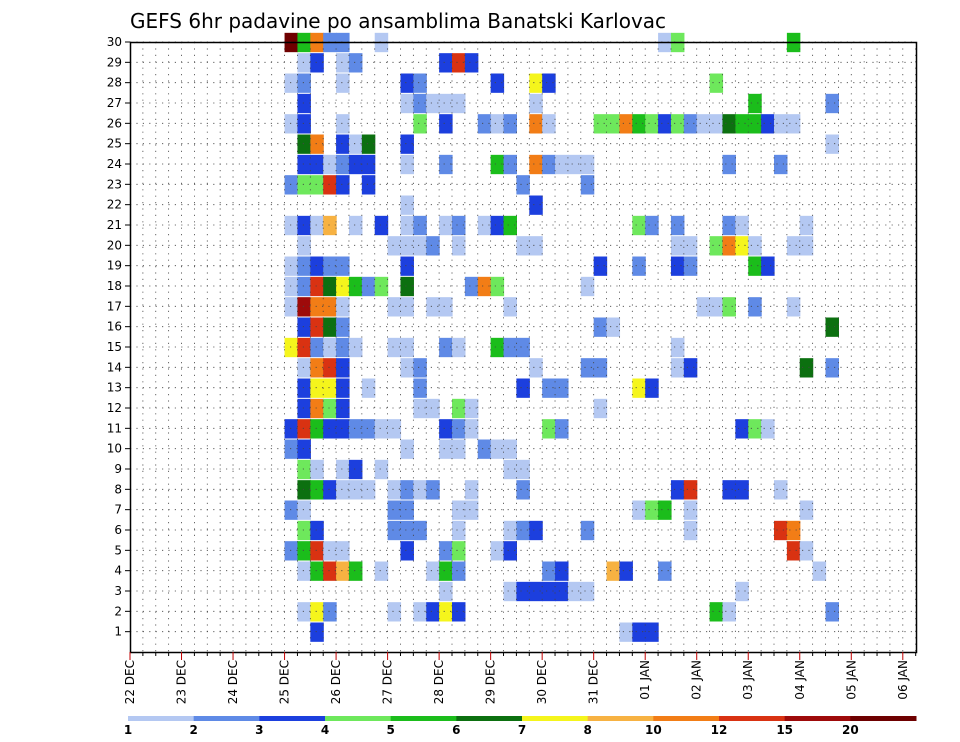 This screenshot has height=742, width=960. What do you see at coordinates (114, 266) in the screenshot?
I see `y-tick-label: 19` at bounding box center [114, 266].